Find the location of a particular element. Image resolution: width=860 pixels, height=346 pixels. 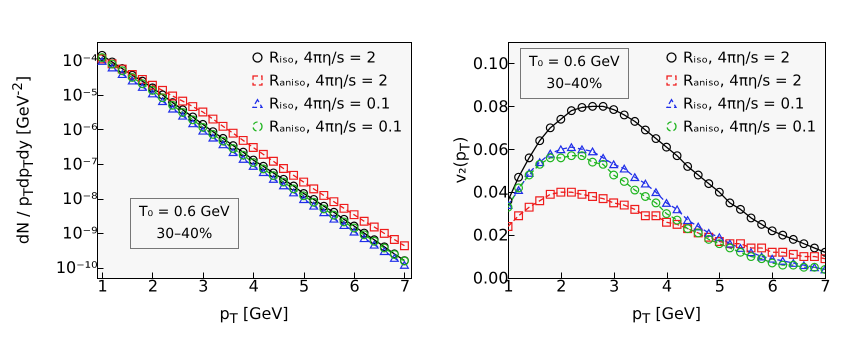

legend-label: Rₐₙᵢₛₒ, 4πη/s = 2 is located at coordinates (742, 81).